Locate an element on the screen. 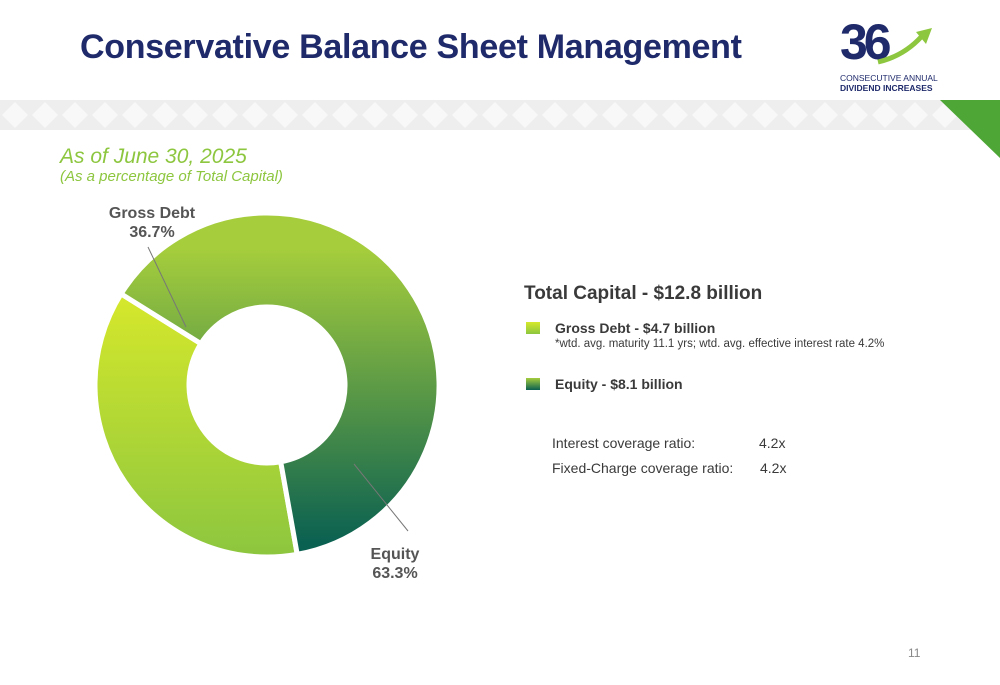 Image resolution: width=1000 pixels, height=685 pixels. legend-swatch-gross-debt is located at coordinates (533, 328).